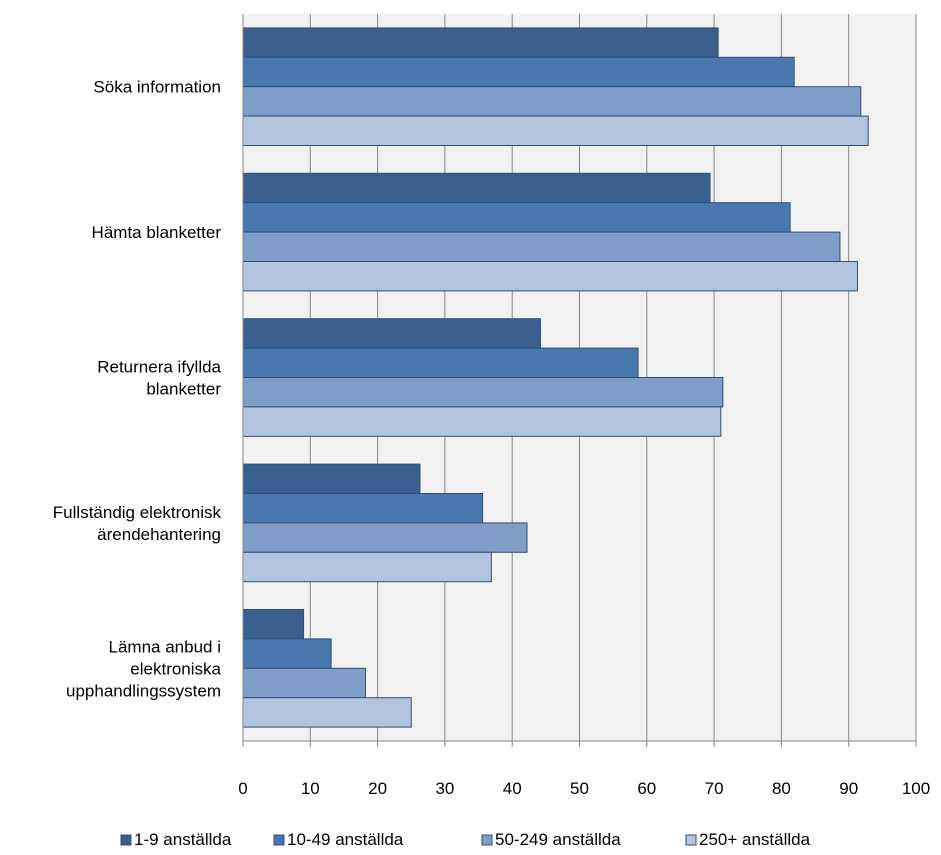 This screenshot has height=855, width=941. I want to click on category-label: ärendehantering, so click(159, 534).